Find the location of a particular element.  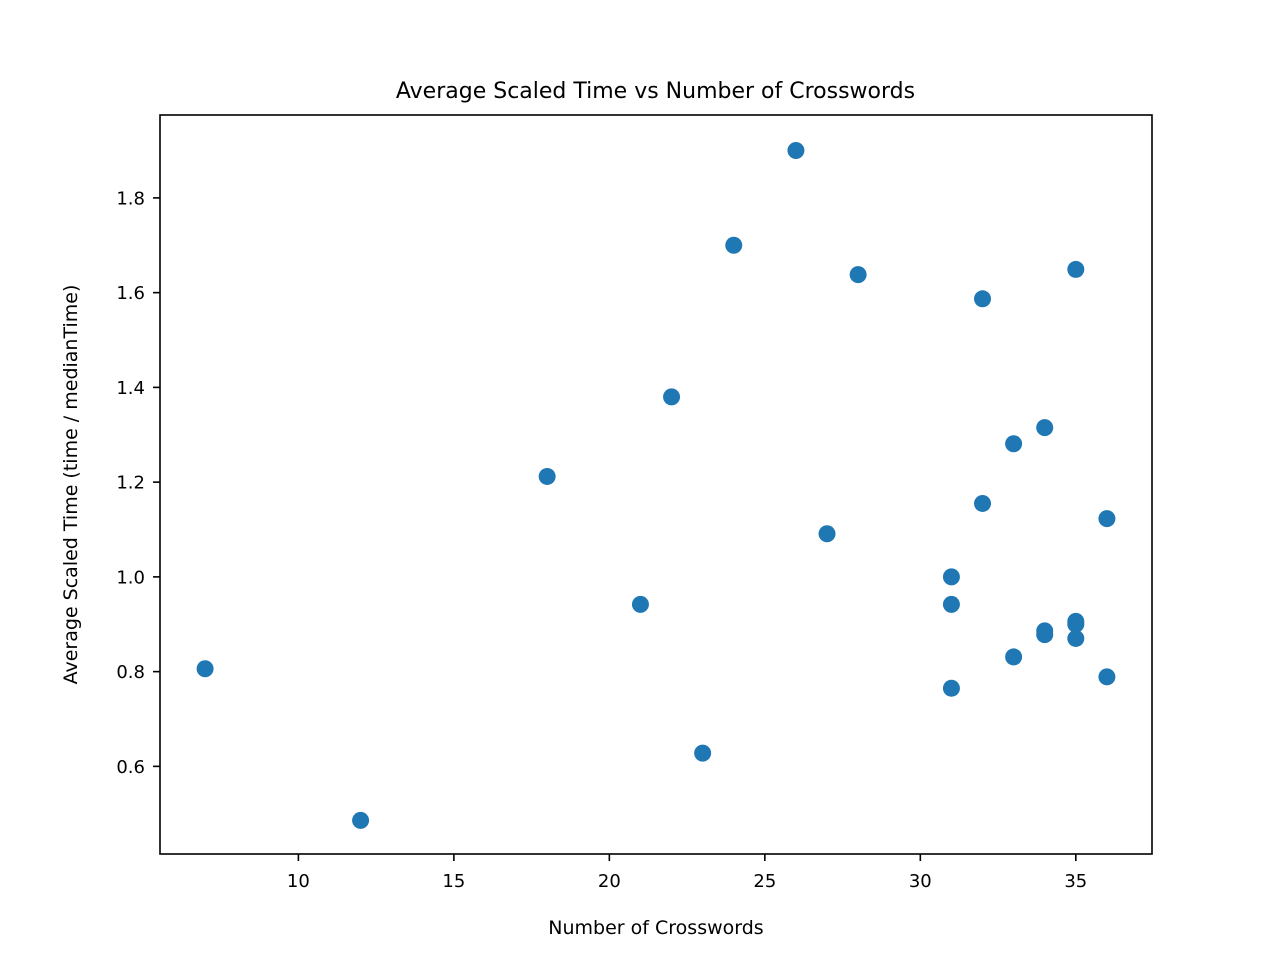

y-tick-label: 0.8 is located at coordinates (130, 672).